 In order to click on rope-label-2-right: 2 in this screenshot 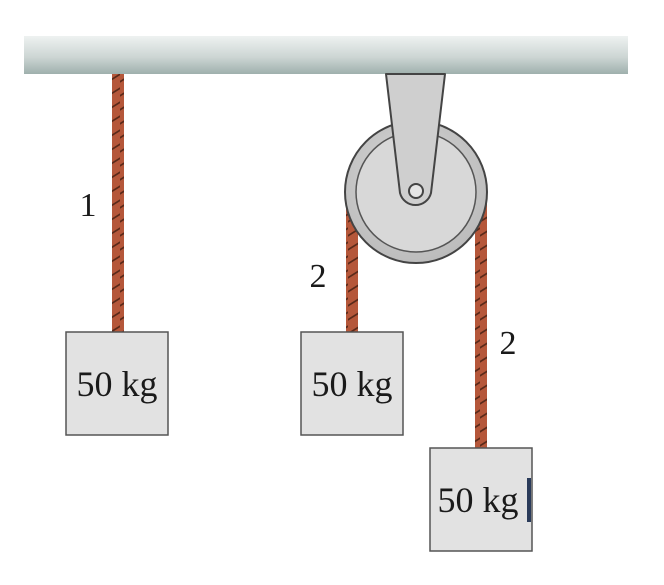, I will do `click(508, 343)`.